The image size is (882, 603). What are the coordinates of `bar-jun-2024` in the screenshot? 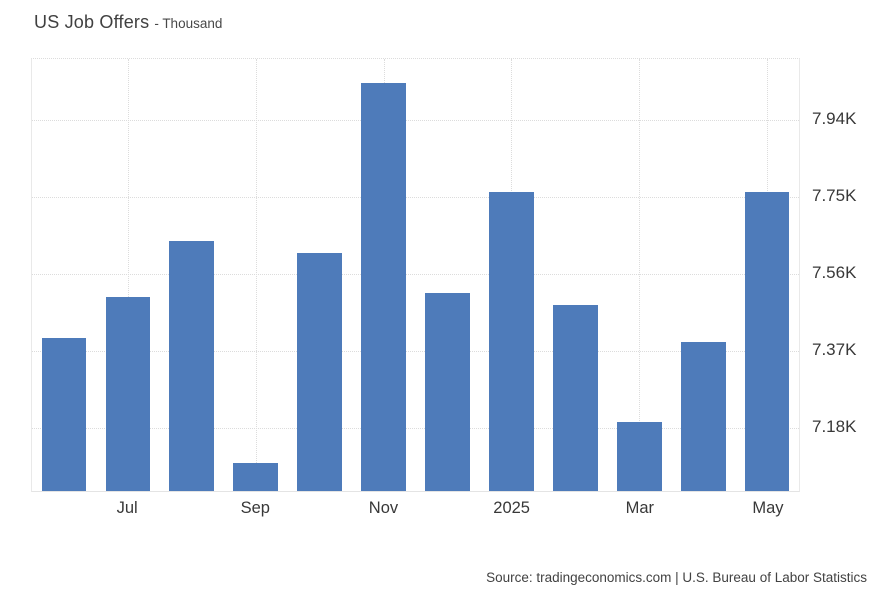 It's located at (64, 414).